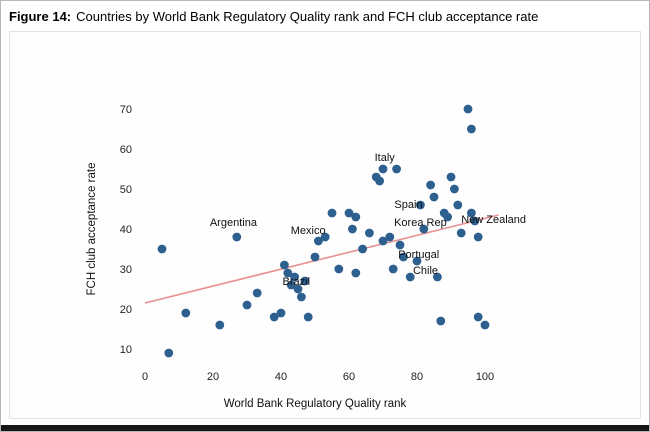 This screenshot has height=432, width=650. I want to click on x-tick-label: 80, so click(417, 377).